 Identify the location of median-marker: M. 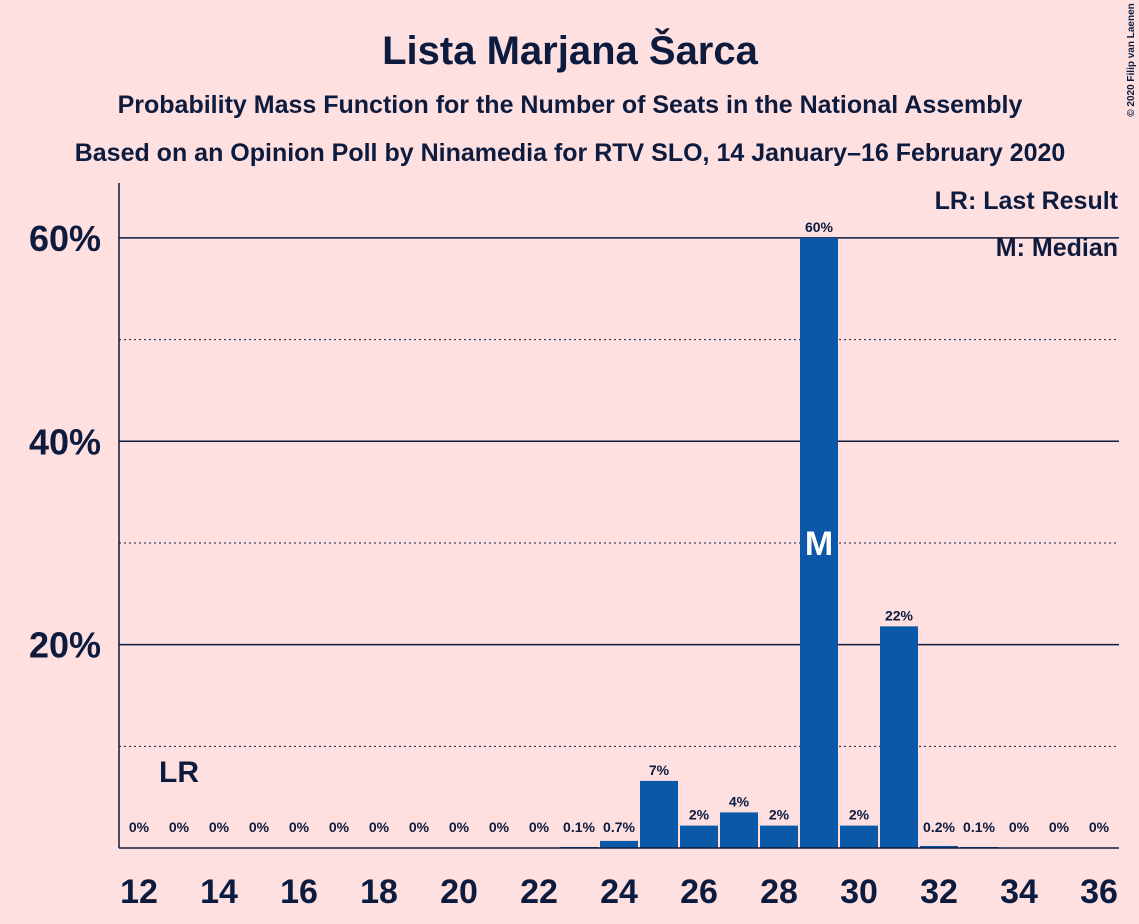
(819, 544).